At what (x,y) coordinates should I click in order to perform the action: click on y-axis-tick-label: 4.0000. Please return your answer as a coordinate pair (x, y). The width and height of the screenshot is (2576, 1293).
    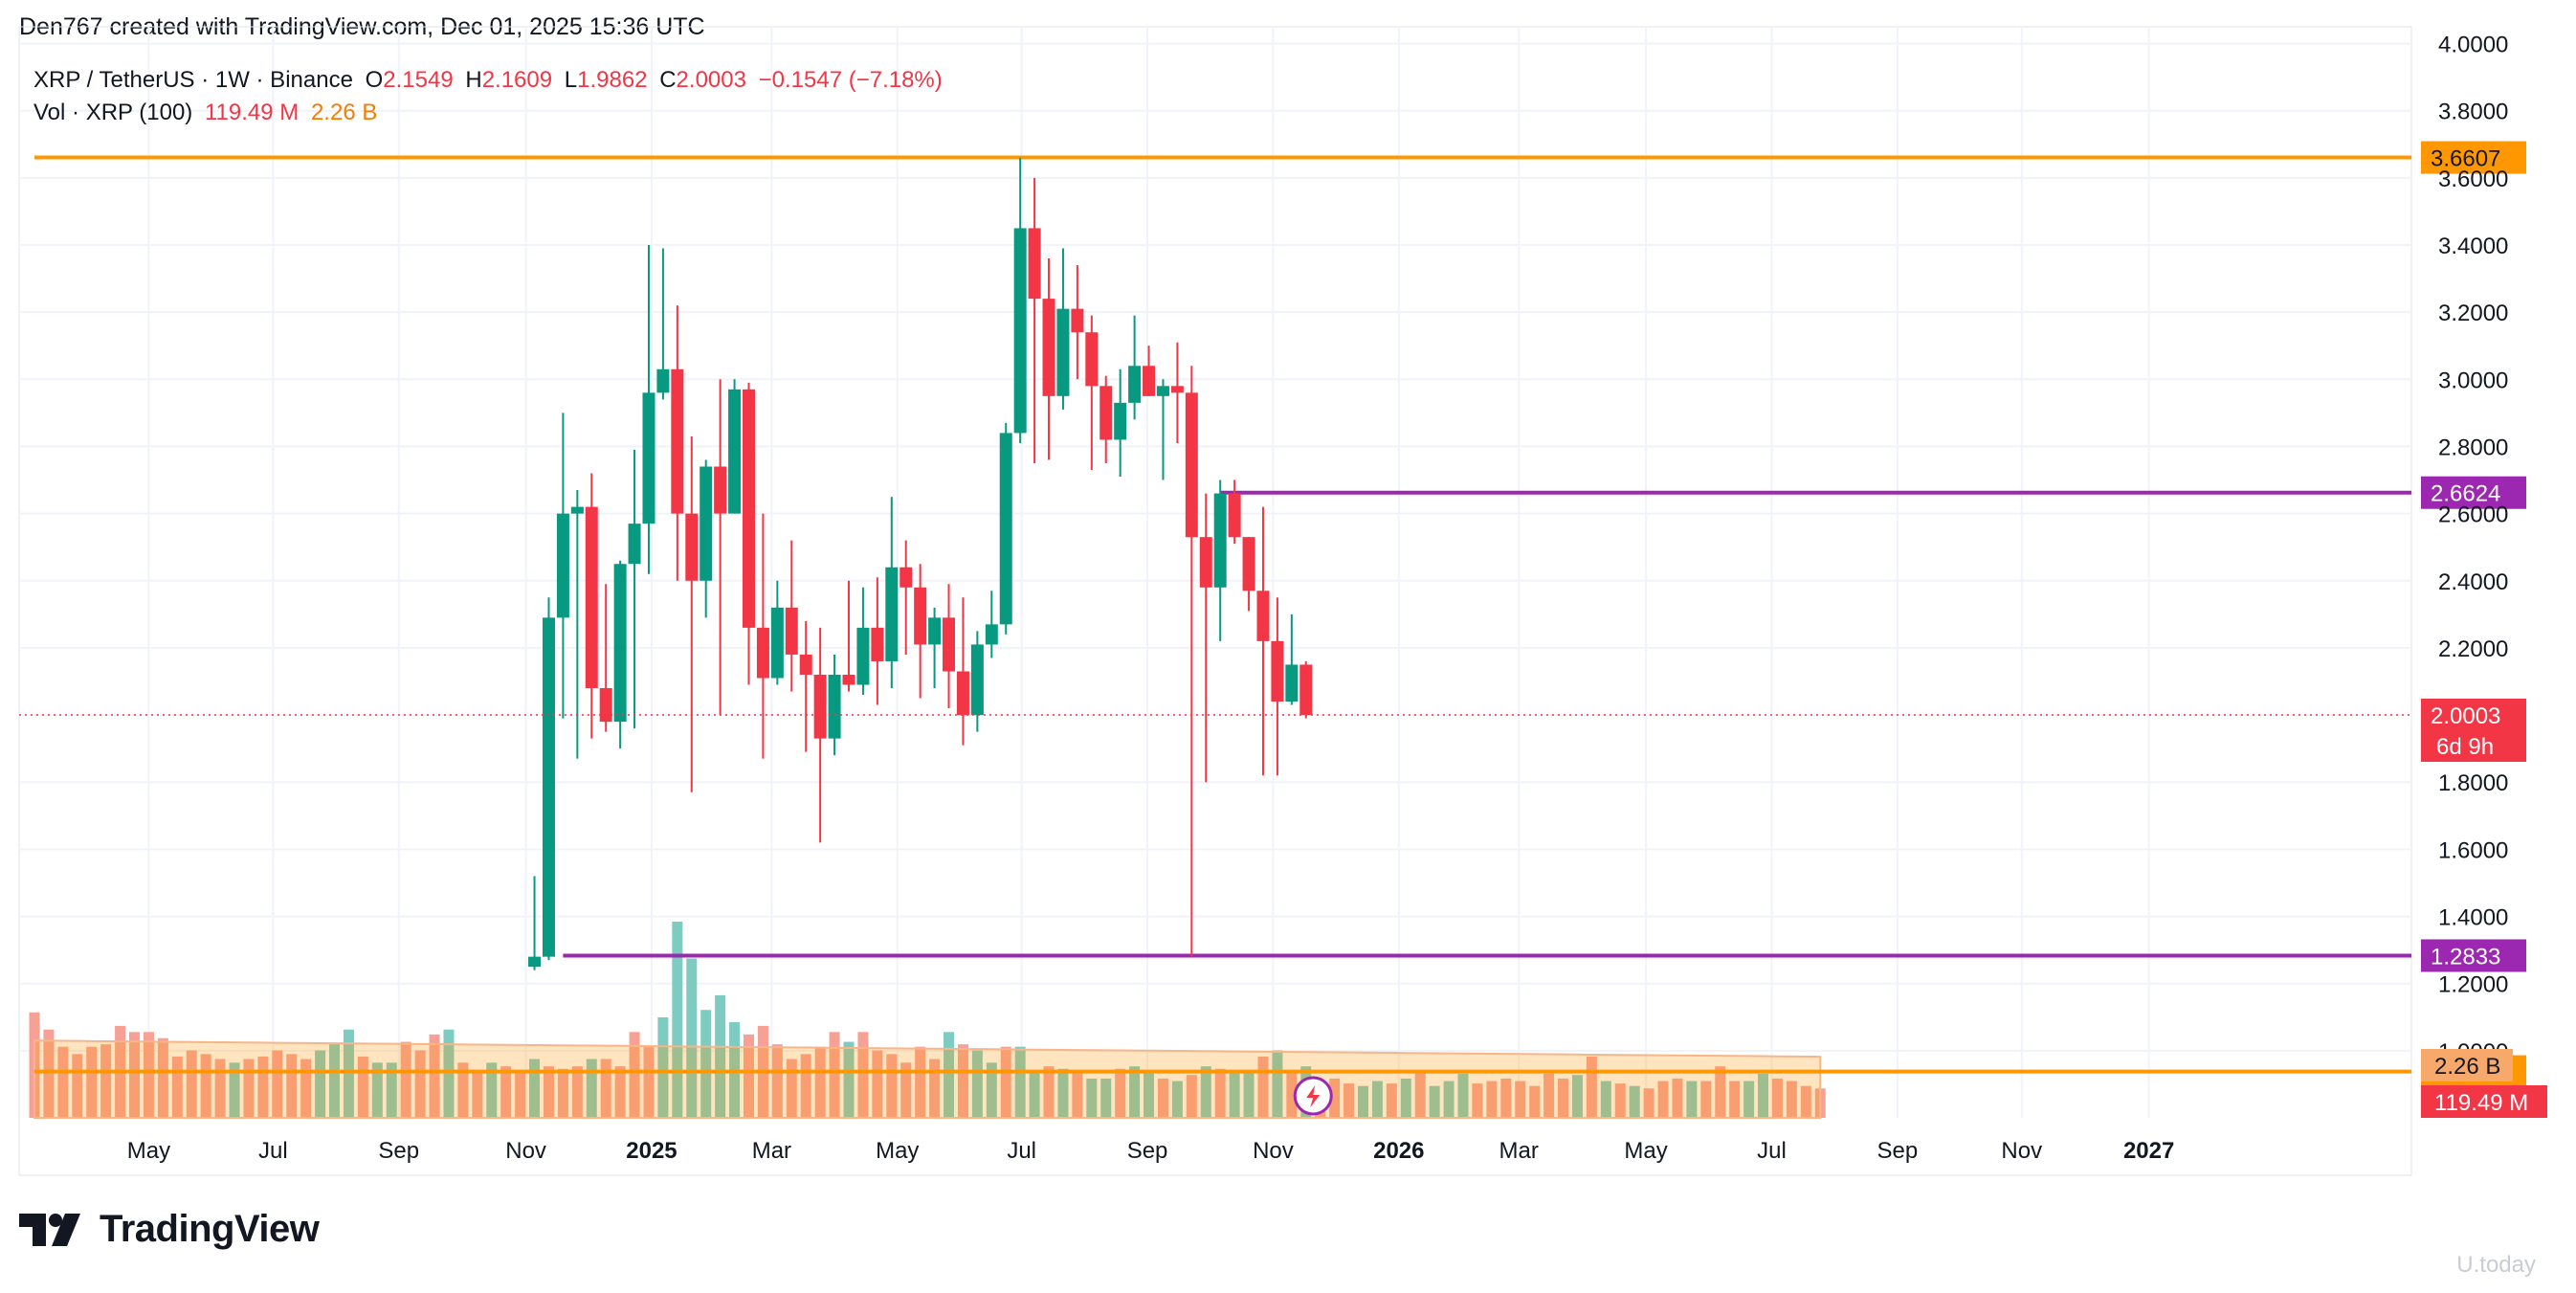
    Looking at the image, I should click on (2473, 45).